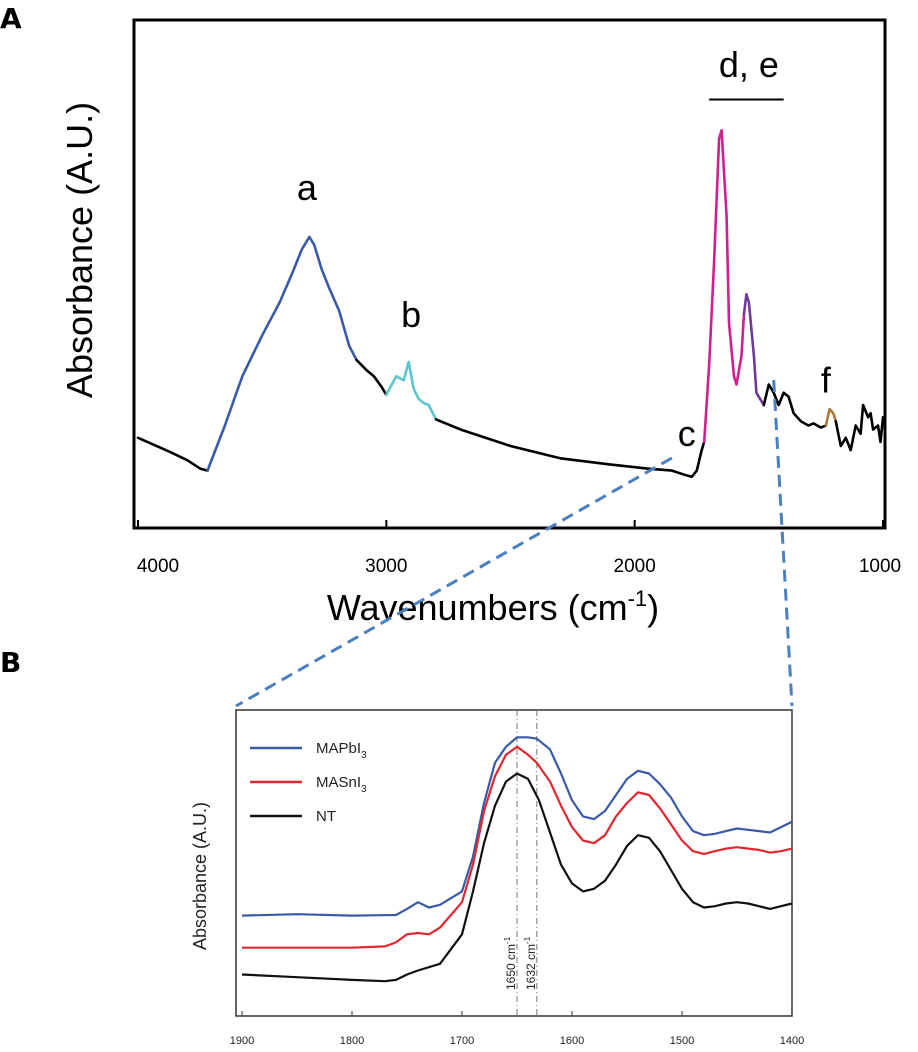 This screenshot has height=1052, width=918. What do you see at coordinates (687, 433) in the screenshot?
I see `chart-a-peak-label: c` at bounding box center [687, 433].